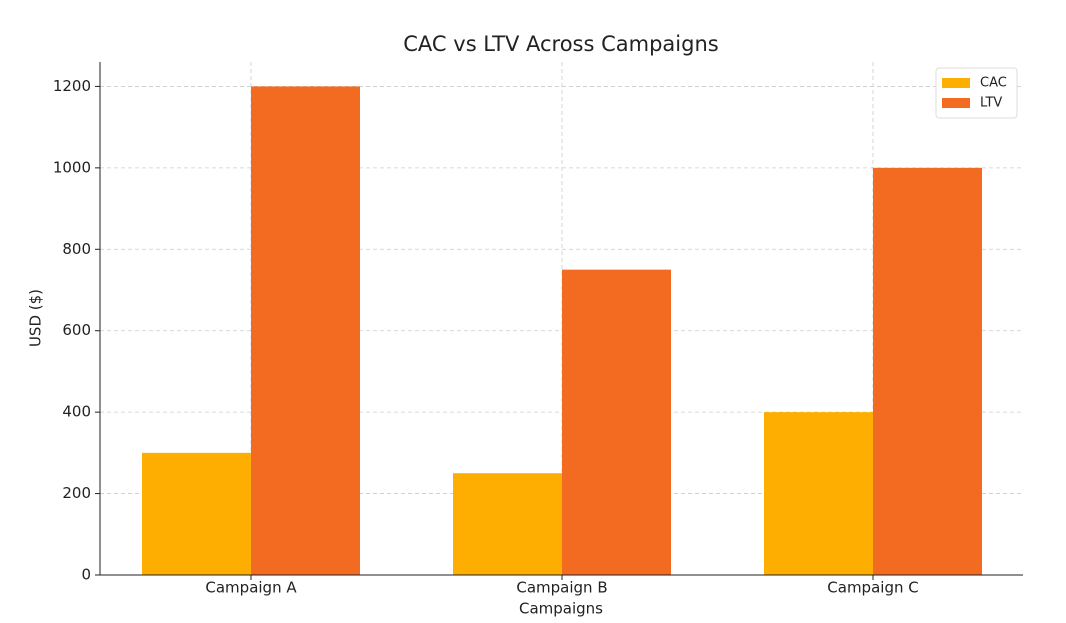 The height and width of the screenshot is (623, 1066). Describe the element at coordinates (993, 83) in the screenshot. I see `legend-label: CAC` at that location.